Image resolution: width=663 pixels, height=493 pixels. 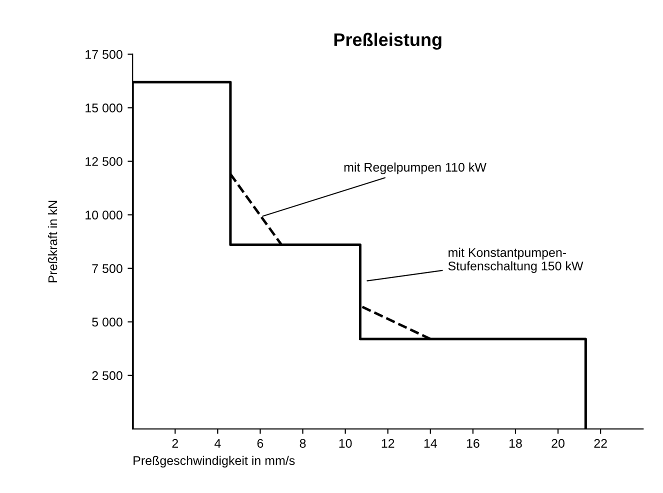 What do you see at coordinates (260, 443) in the screenshot?
I see `x-tick-label: 6` at bounding box center [260, 443].